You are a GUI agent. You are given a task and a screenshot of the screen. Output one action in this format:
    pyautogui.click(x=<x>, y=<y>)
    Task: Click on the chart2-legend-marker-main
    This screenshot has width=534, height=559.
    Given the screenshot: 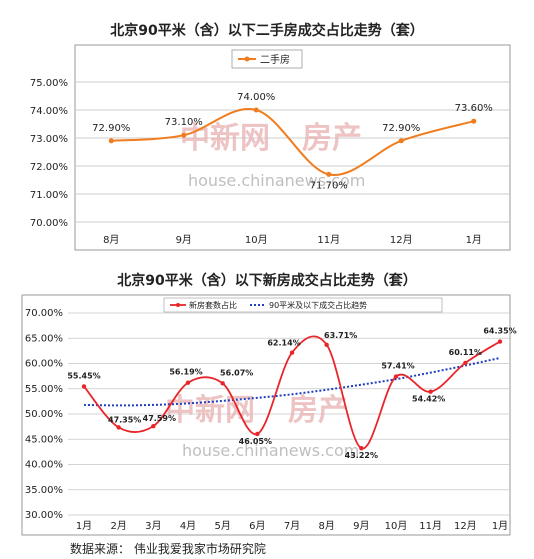 What is the action you would take?
    pyautogui.click(x=178, y=305)
    